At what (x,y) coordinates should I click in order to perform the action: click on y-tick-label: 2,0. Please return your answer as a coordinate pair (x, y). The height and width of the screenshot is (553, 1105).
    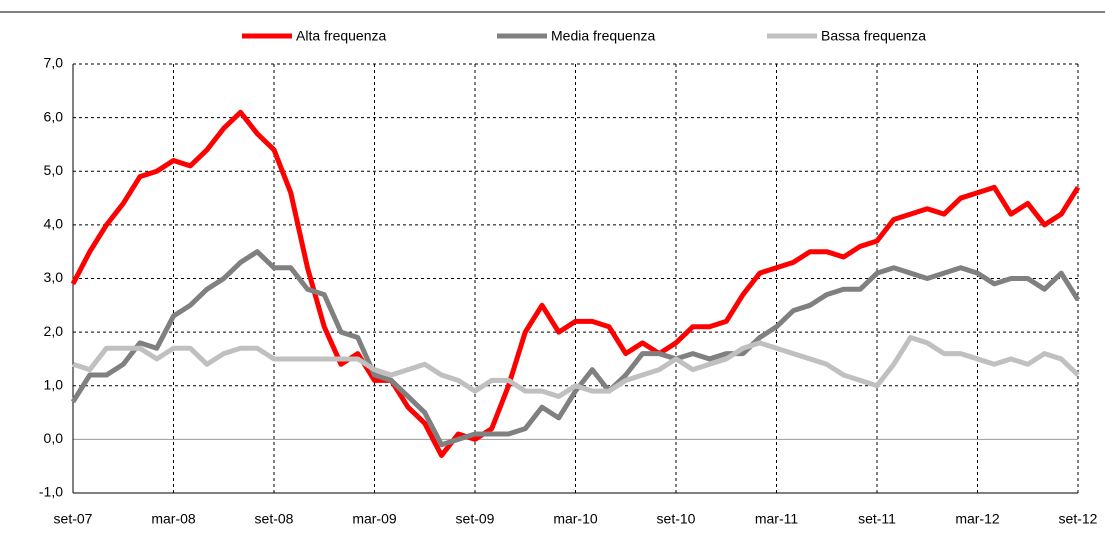
    Looking at the image, I should click on (54, 331).